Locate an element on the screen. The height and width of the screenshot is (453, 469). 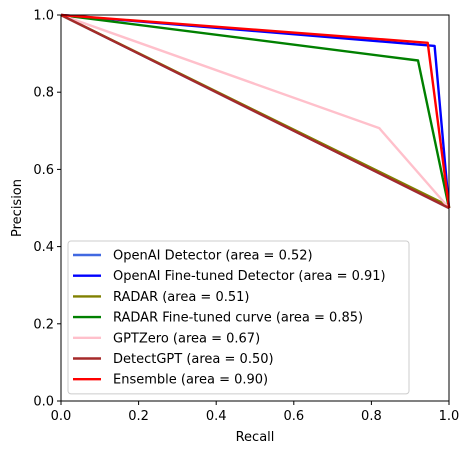
y-tick-label: 0.6 is located at coordinates (43, 170).